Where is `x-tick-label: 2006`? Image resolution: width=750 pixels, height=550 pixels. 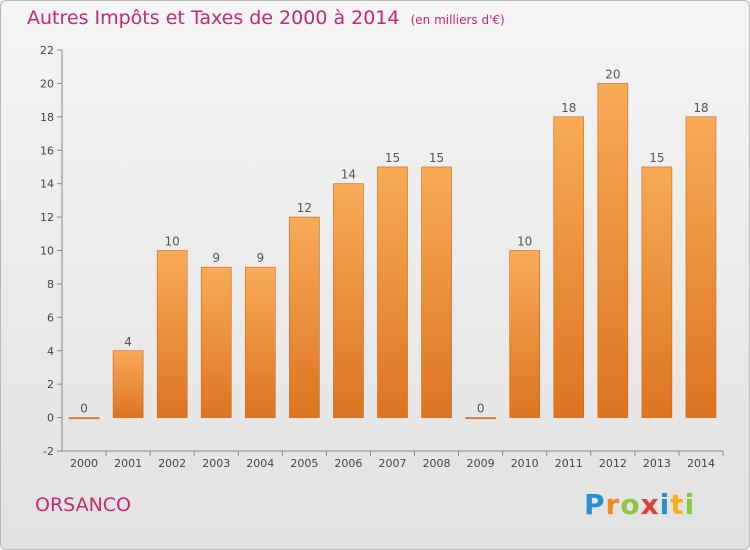
x-tick-label: 2006 is located at coordinates (348, 463).